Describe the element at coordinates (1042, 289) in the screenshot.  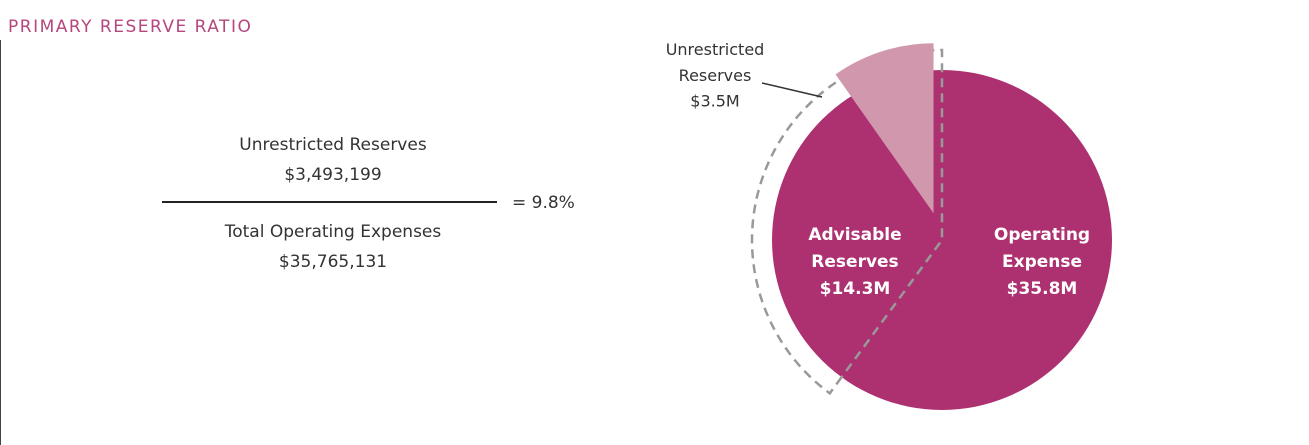
I see `slice-value: $35.8M` at that location.